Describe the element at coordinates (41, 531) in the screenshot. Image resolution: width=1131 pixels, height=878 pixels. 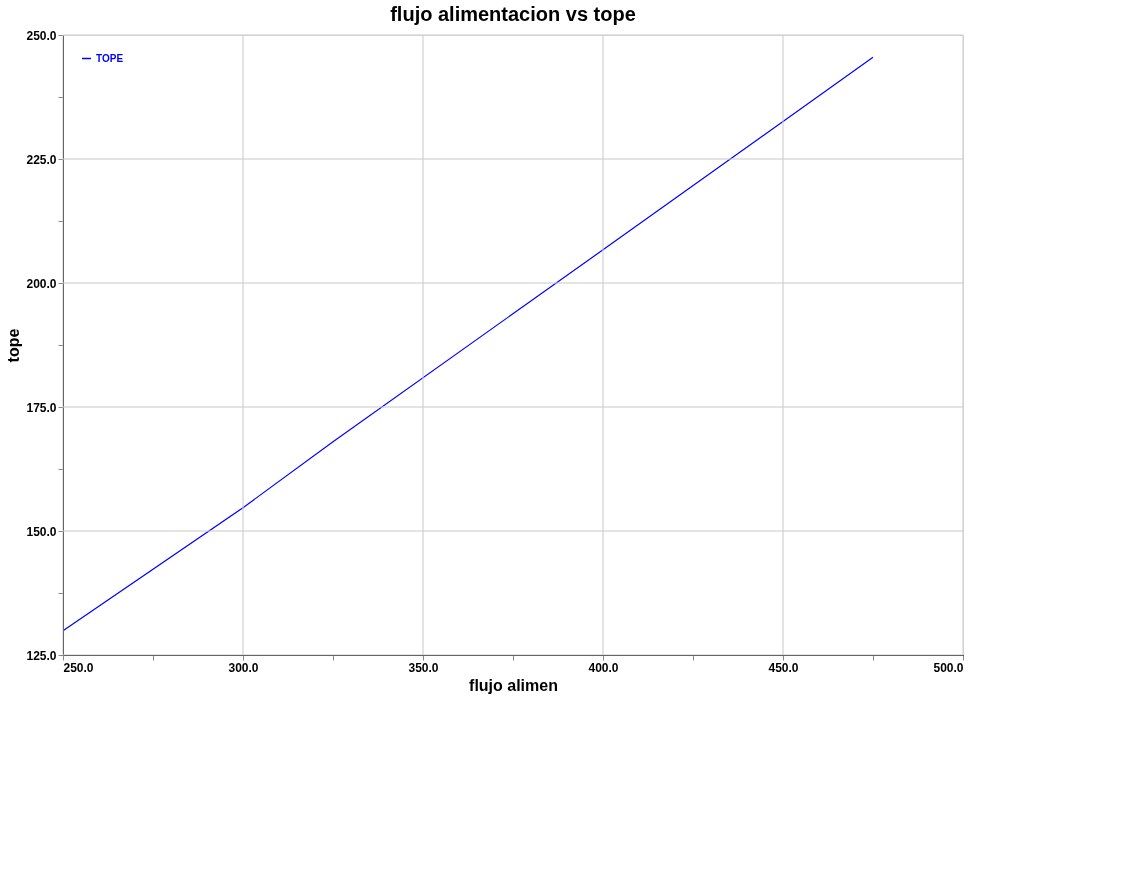
I see `y-tick-label: 150.0` at that location.